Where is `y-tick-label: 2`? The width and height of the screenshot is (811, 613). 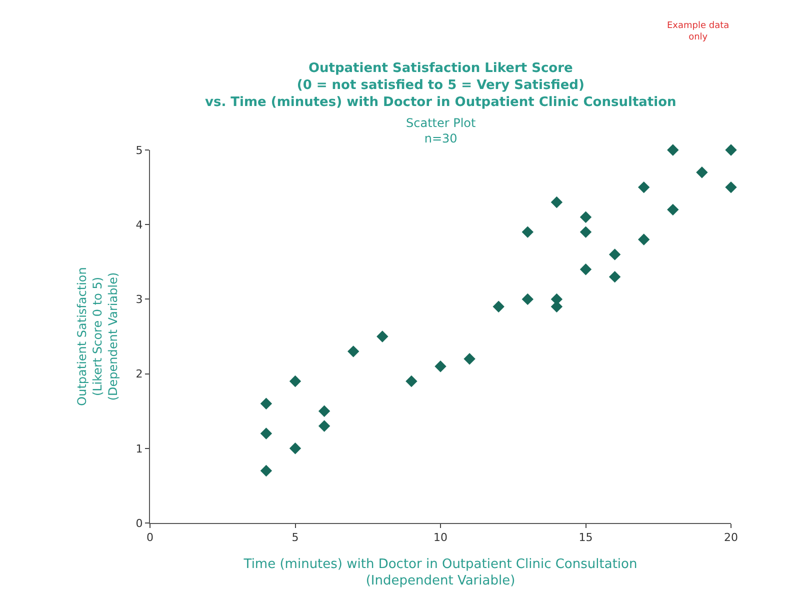 y-tick-label: 2 is located at coordinates (139, 374).